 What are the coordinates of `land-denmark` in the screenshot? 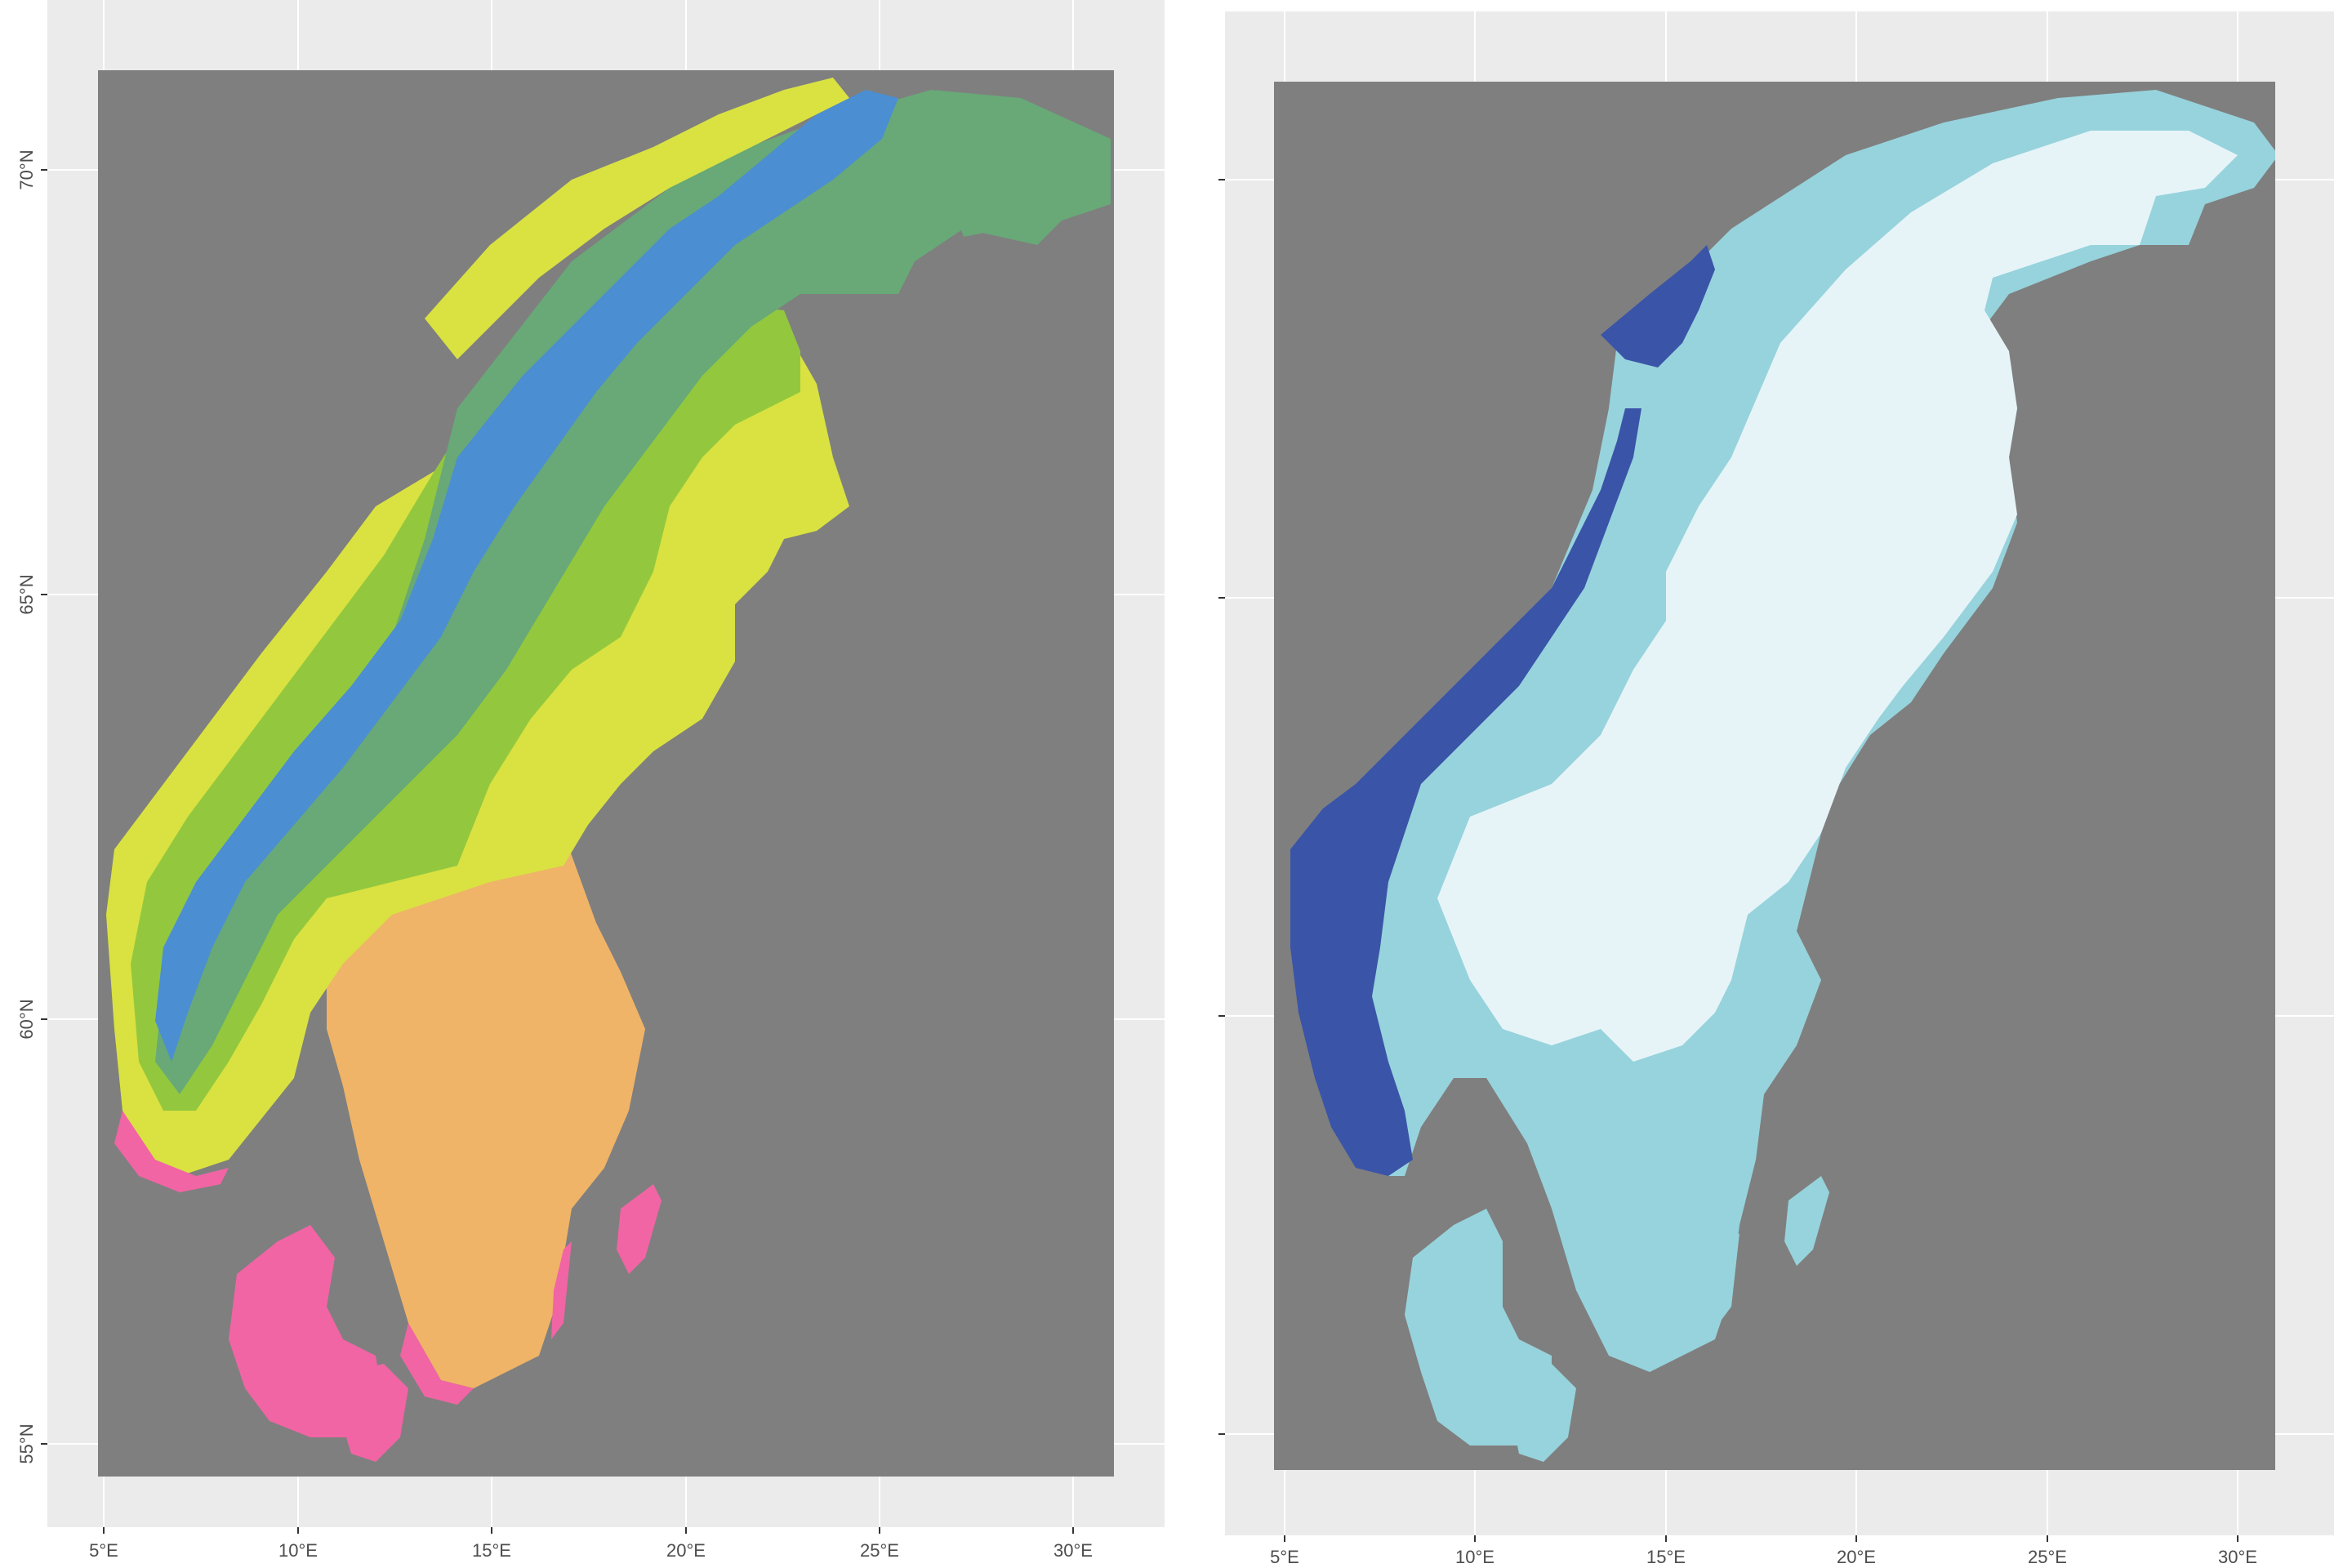 It's located at (1478, 1327).